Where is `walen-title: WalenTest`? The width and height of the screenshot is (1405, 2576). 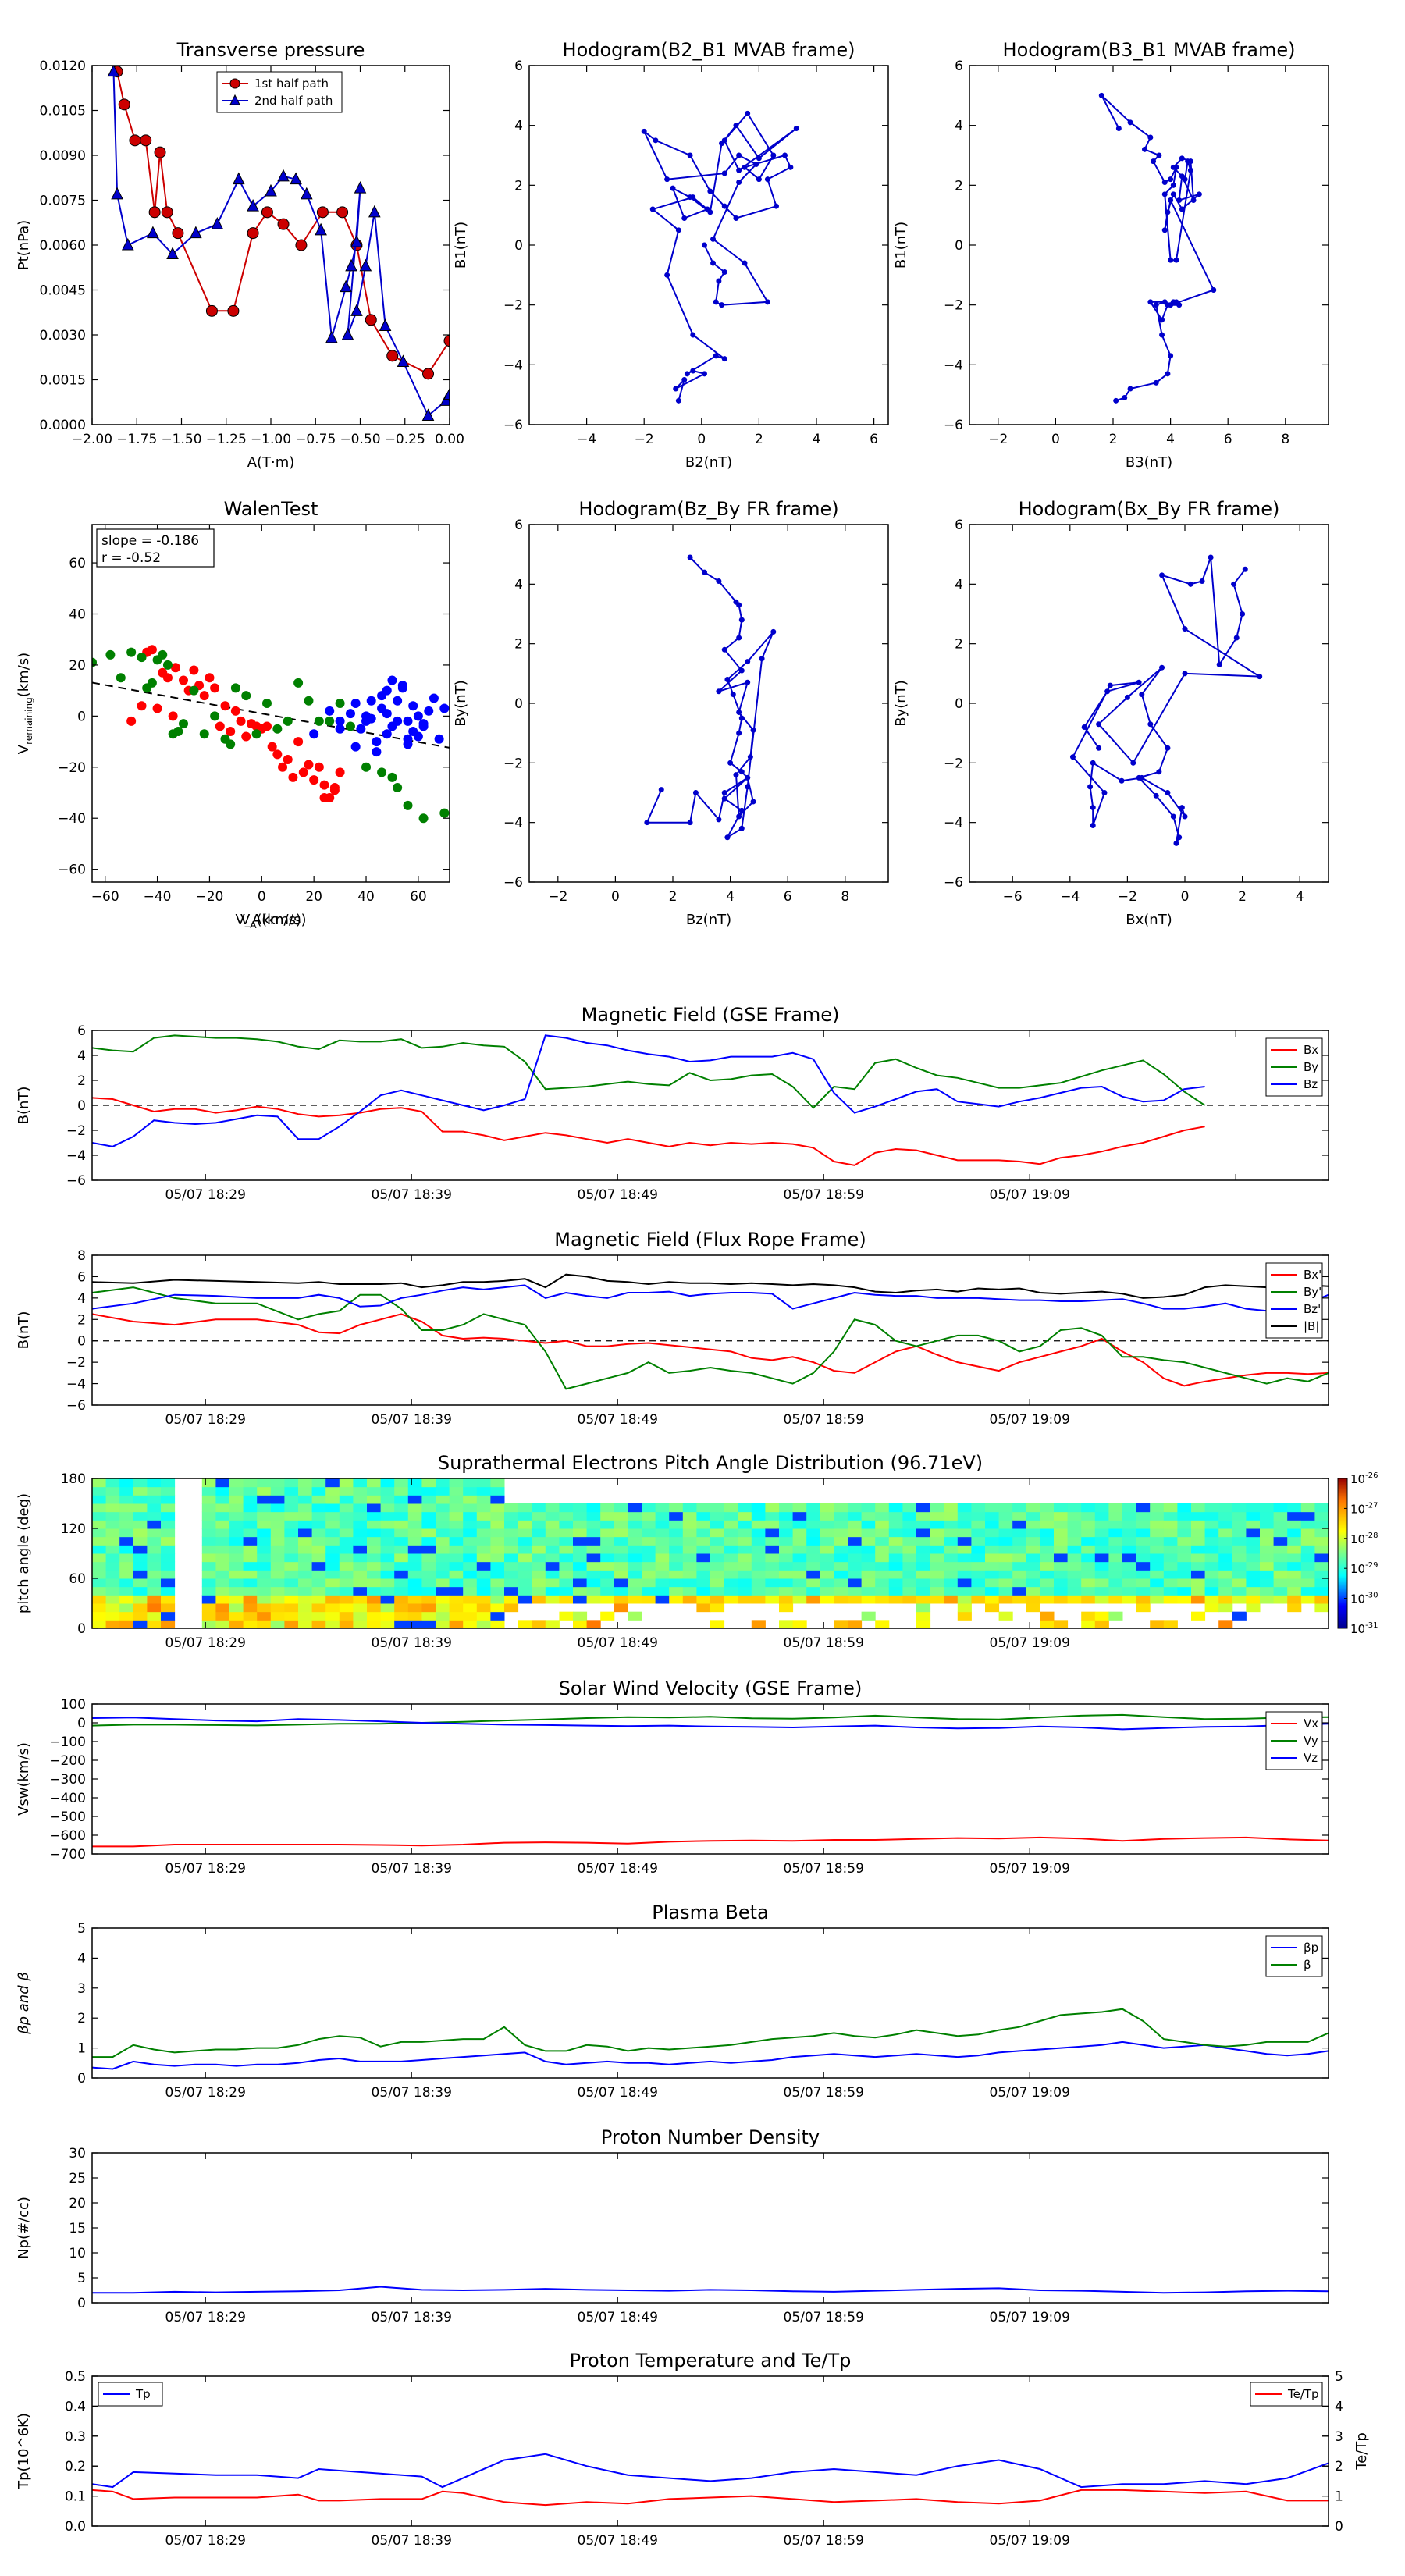
walen-title: WalenTest is located at coordinates (271, 509).